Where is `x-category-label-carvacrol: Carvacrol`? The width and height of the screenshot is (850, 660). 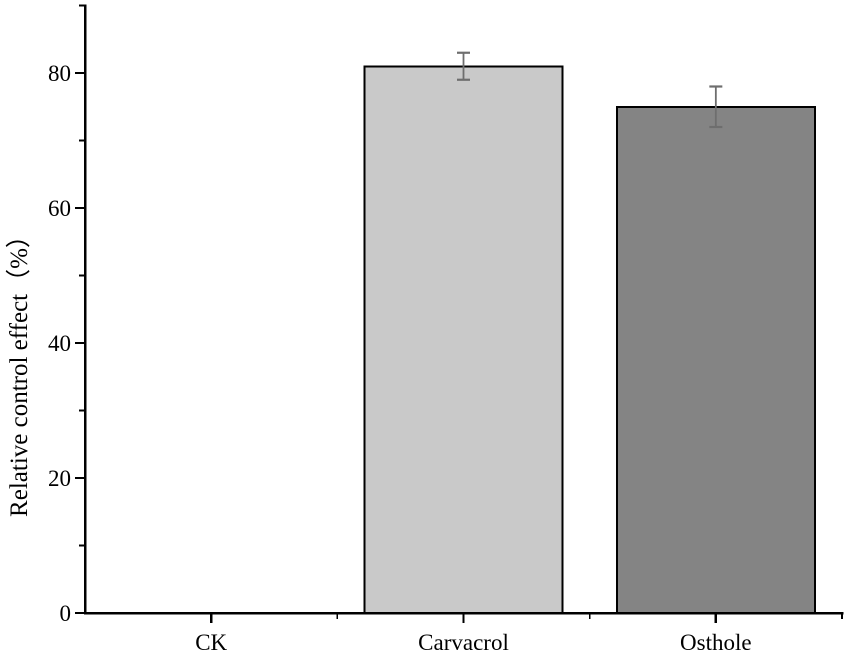
x-category-label-carvacrol: Carvacrol is located at coordinates (463, 642).